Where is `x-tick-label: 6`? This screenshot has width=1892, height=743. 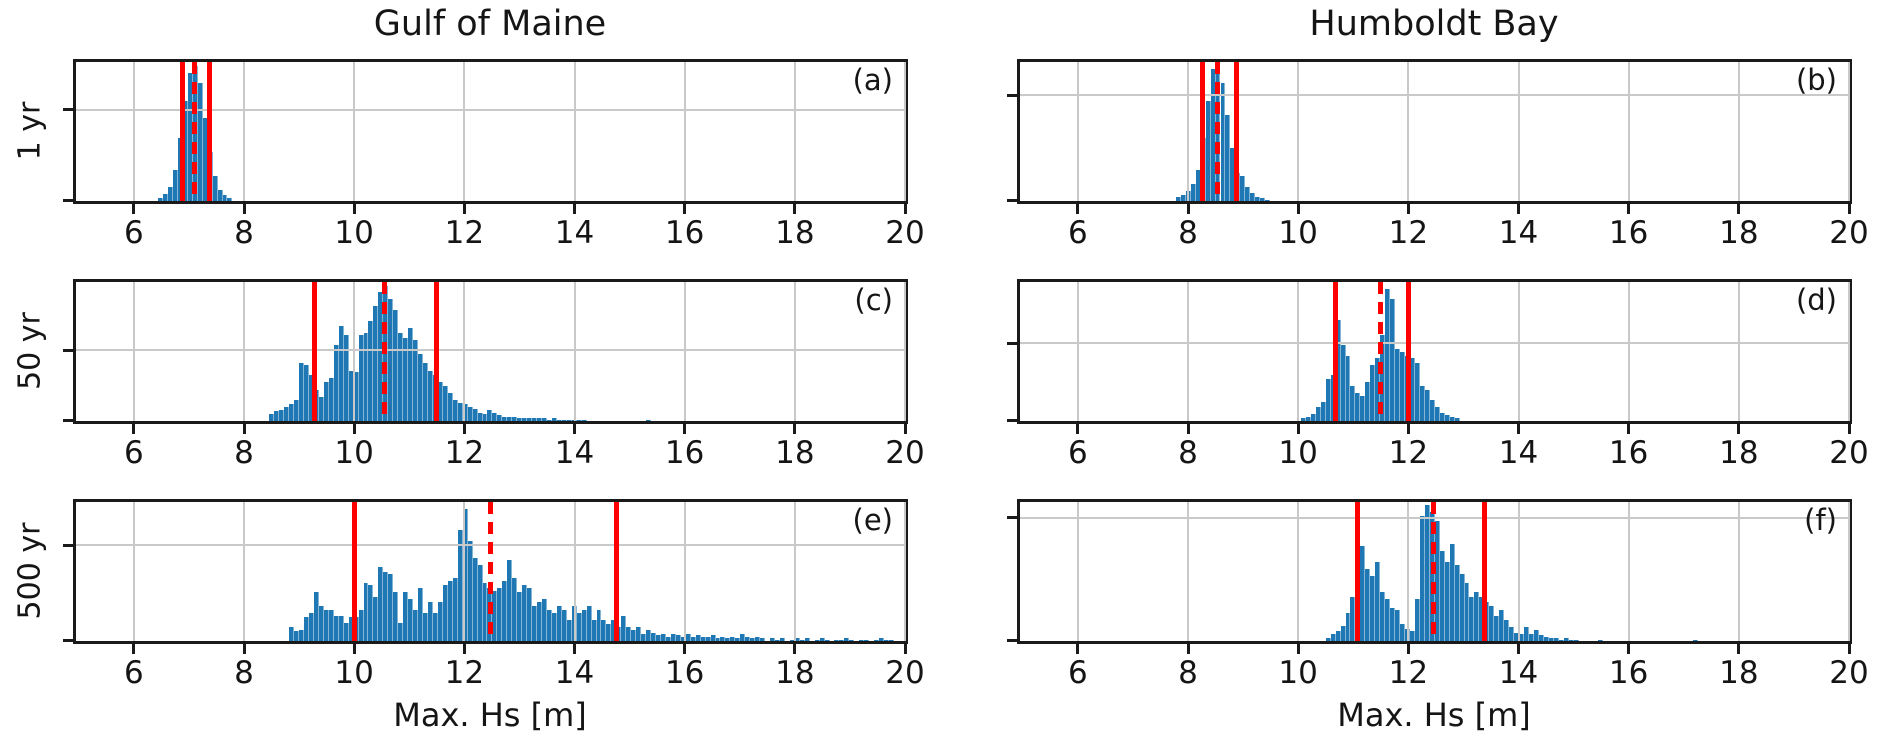
x-tick-label: 6 is located at coordinates (1077, 233).